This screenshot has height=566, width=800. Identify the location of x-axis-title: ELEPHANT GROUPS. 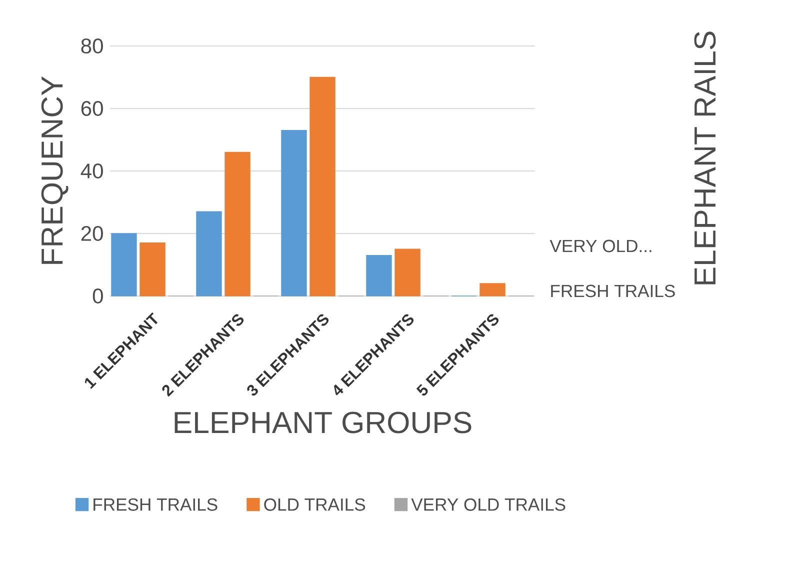
(323, 423).